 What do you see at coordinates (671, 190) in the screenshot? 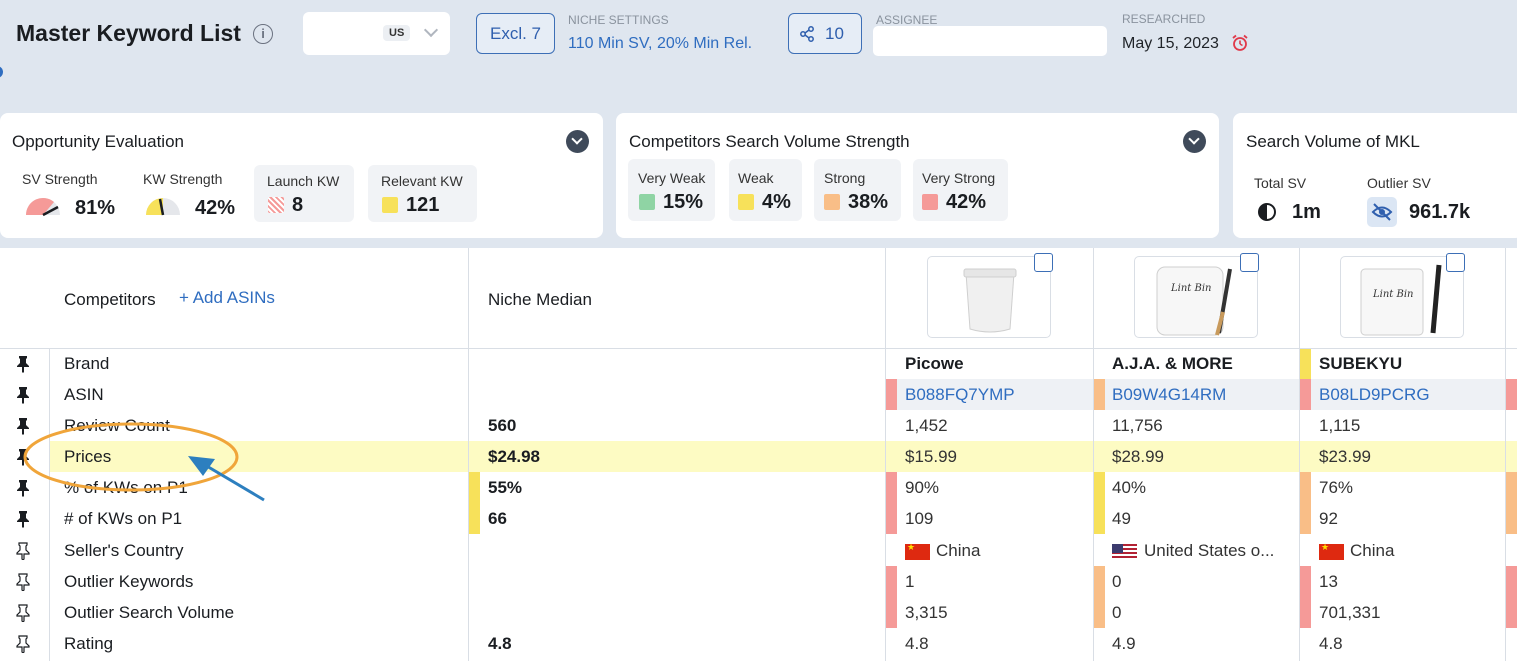
I see `very-weak-box: Very Weak 15%` at bounding box center [671, 190].